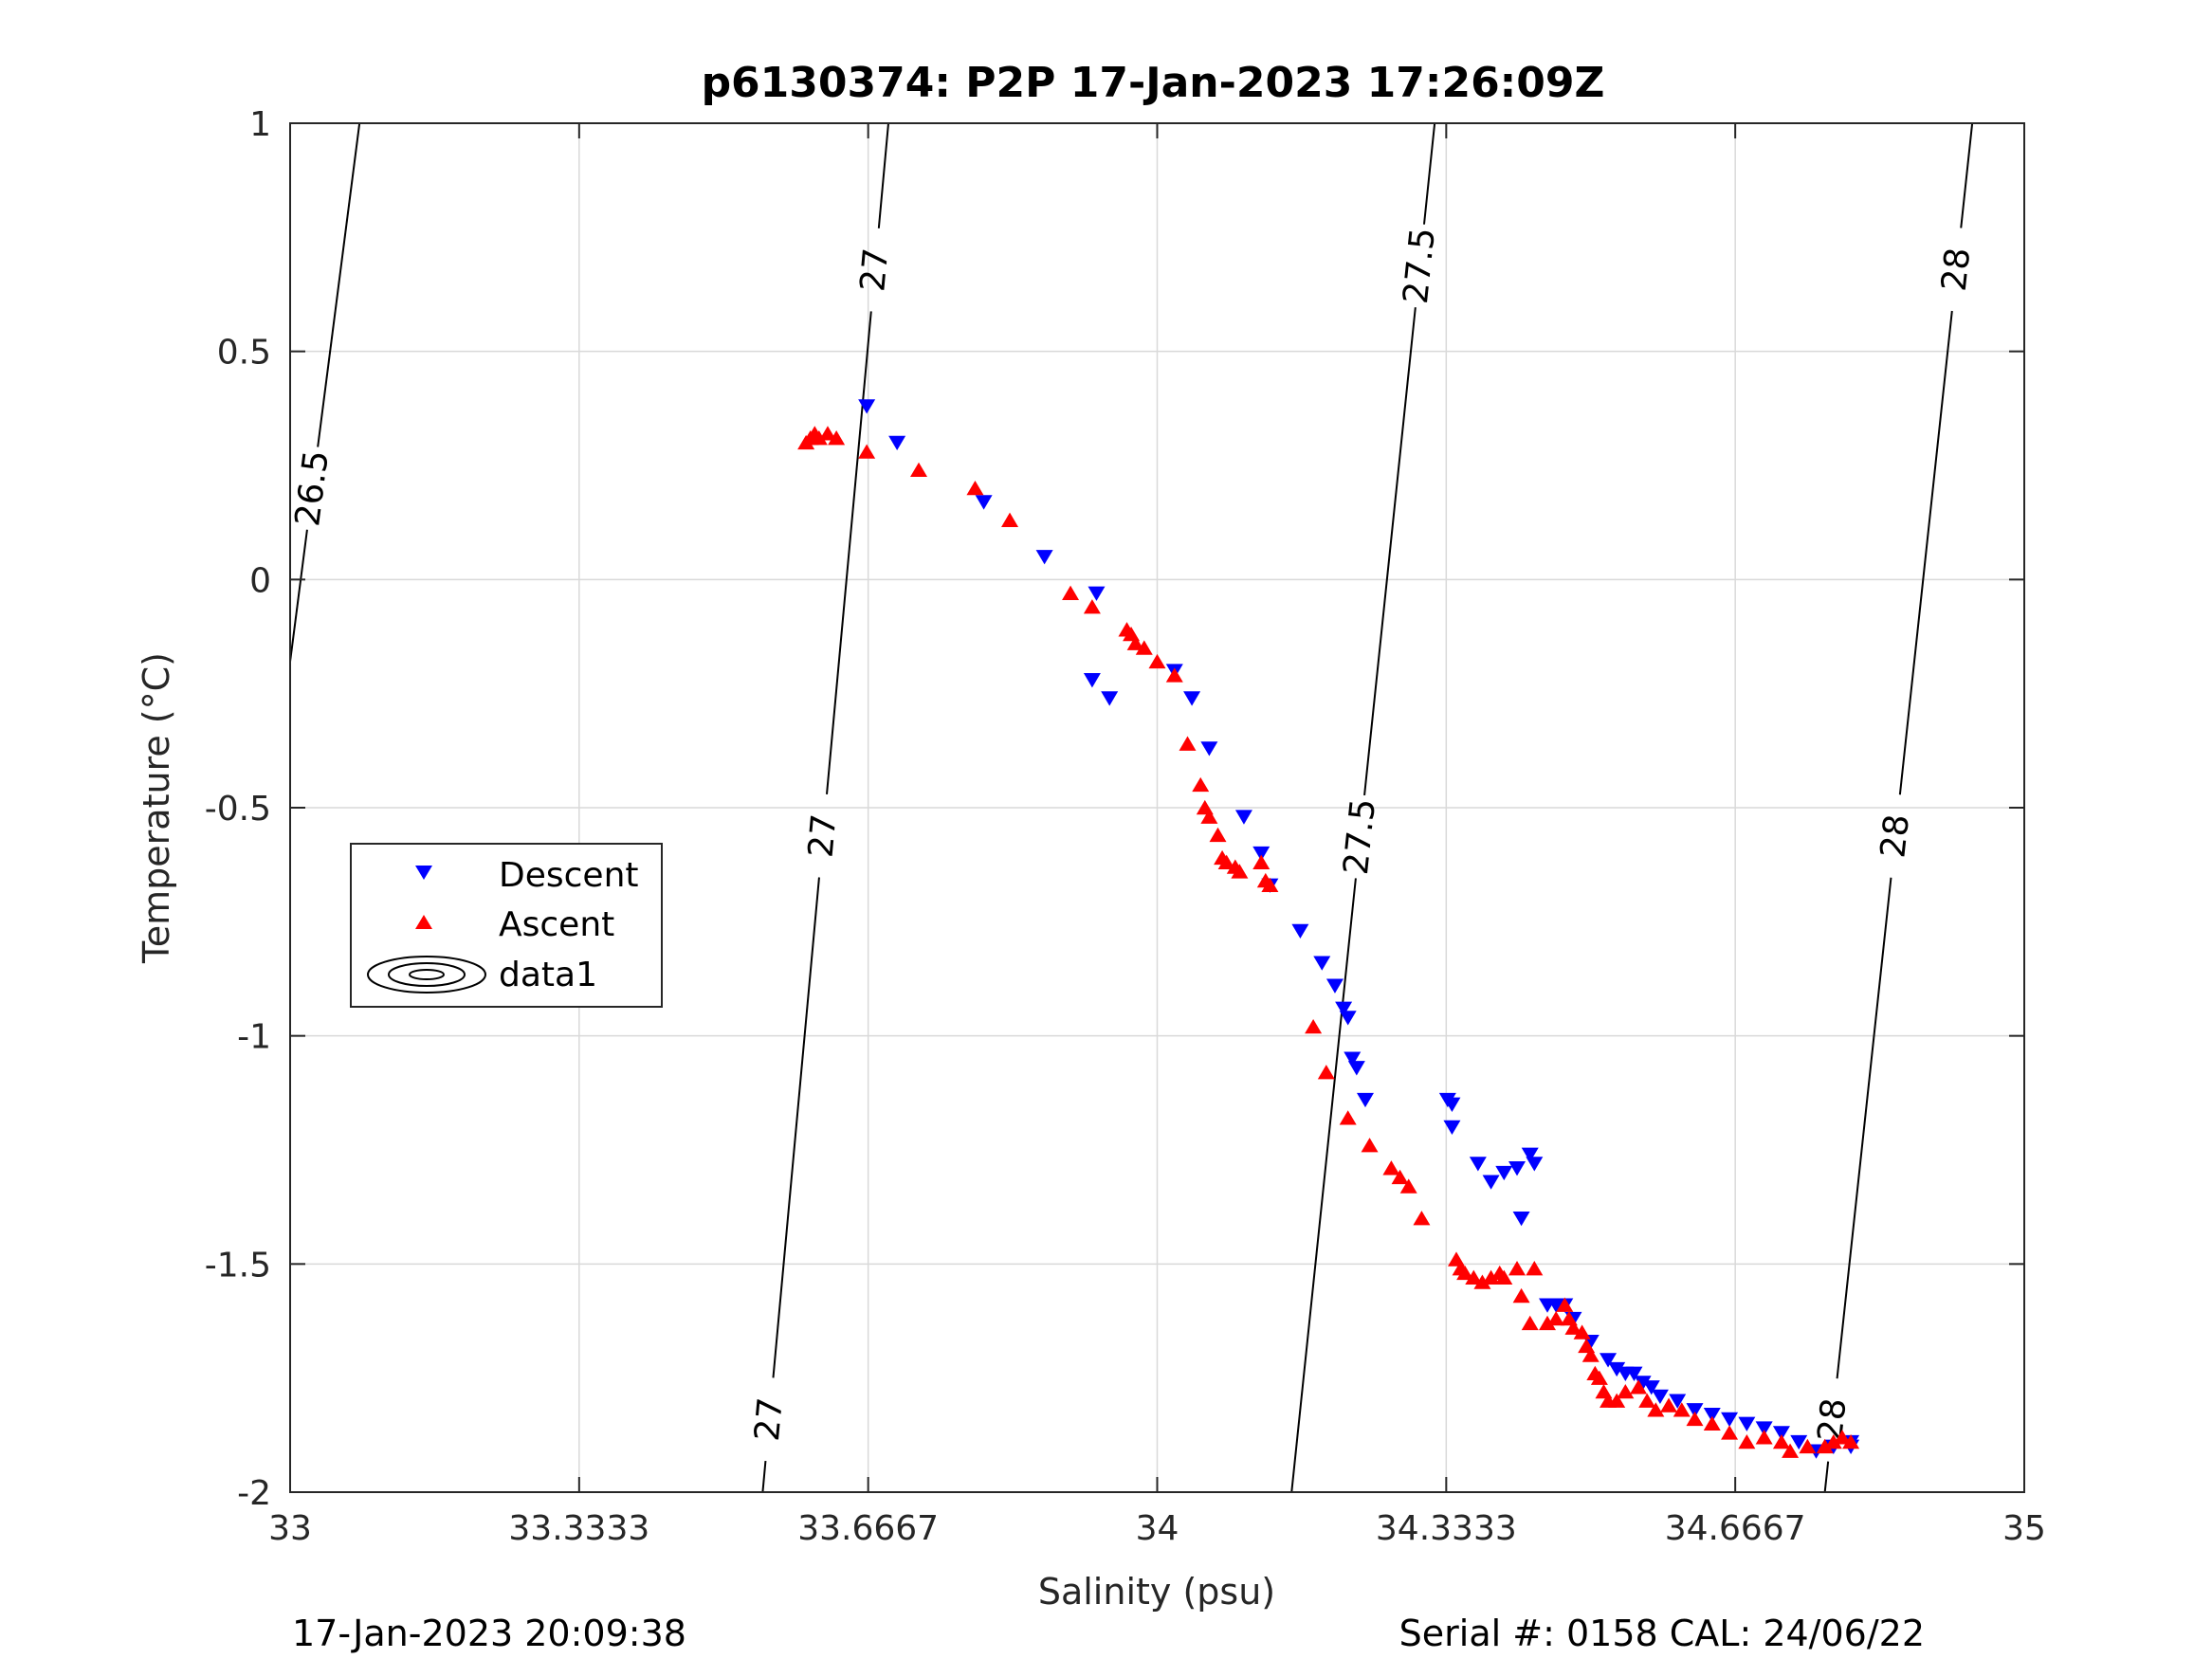 The height and width of the screenshot is (1659, 2212). I want to click on legend-box, so click(506, 925).